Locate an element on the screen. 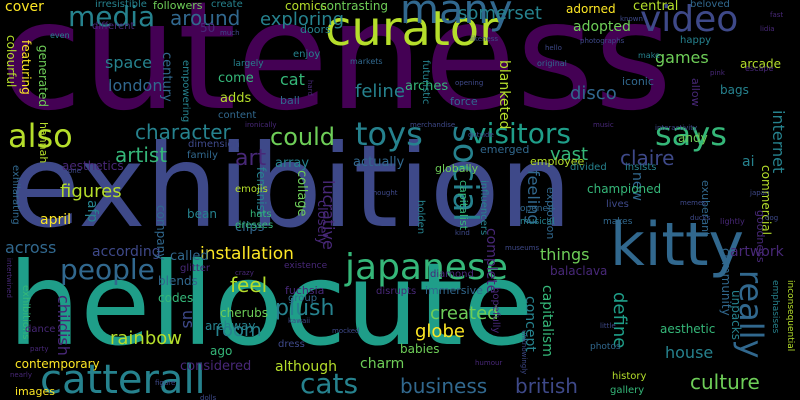 The image size is (800, 400). word-central: central is located at coordinates (656, 7).